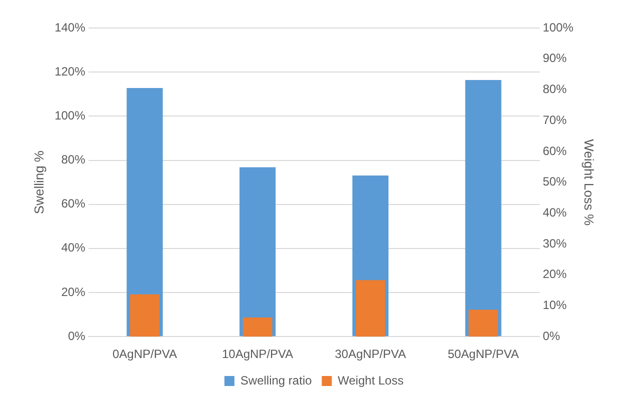 This screenshot has height=417, width=630. Describe the element at coordinates (555, 58) in the screenshot. I see `y2-tick-label: 90%` at that location.